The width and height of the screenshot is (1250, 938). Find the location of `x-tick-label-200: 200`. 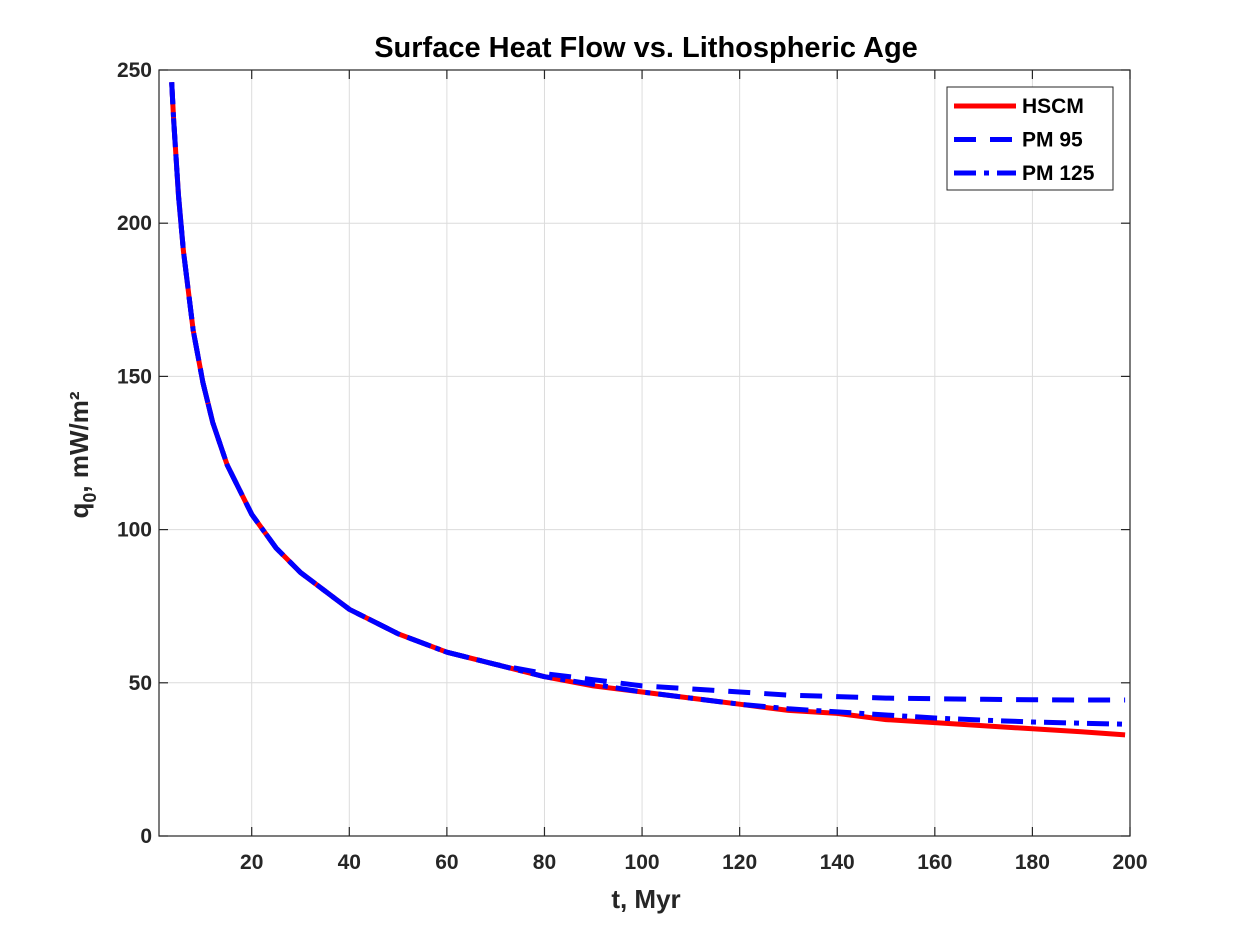

x-tick-label-200: 200 is located at coordinates (1129, 862).